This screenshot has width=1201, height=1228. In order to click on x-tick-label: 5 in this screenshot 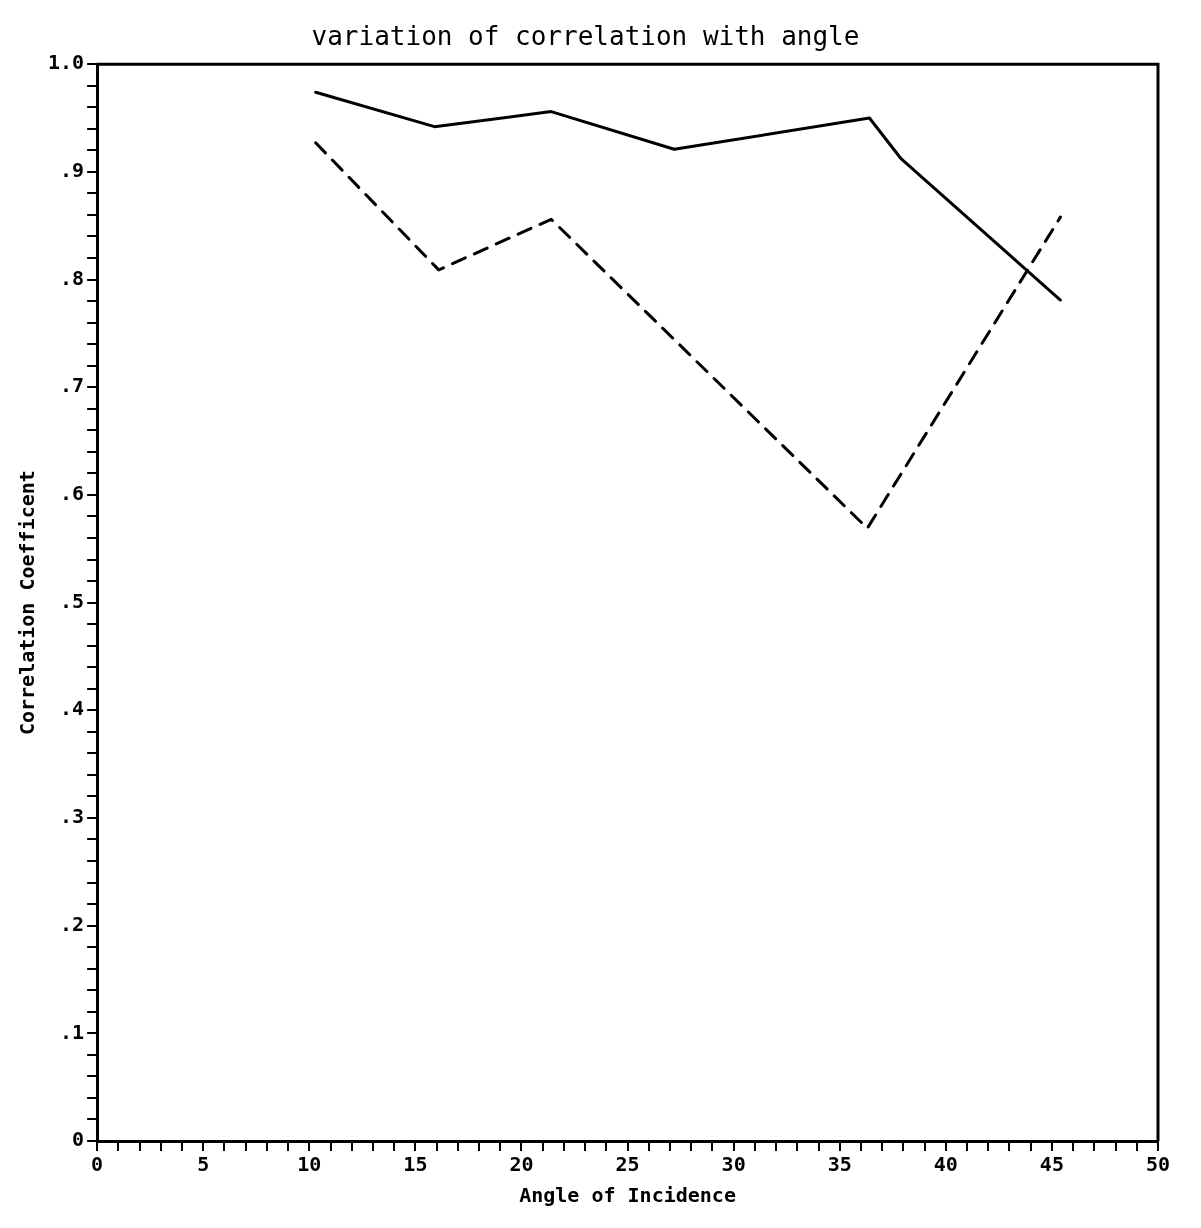, I will do `click(203, 1164)`.